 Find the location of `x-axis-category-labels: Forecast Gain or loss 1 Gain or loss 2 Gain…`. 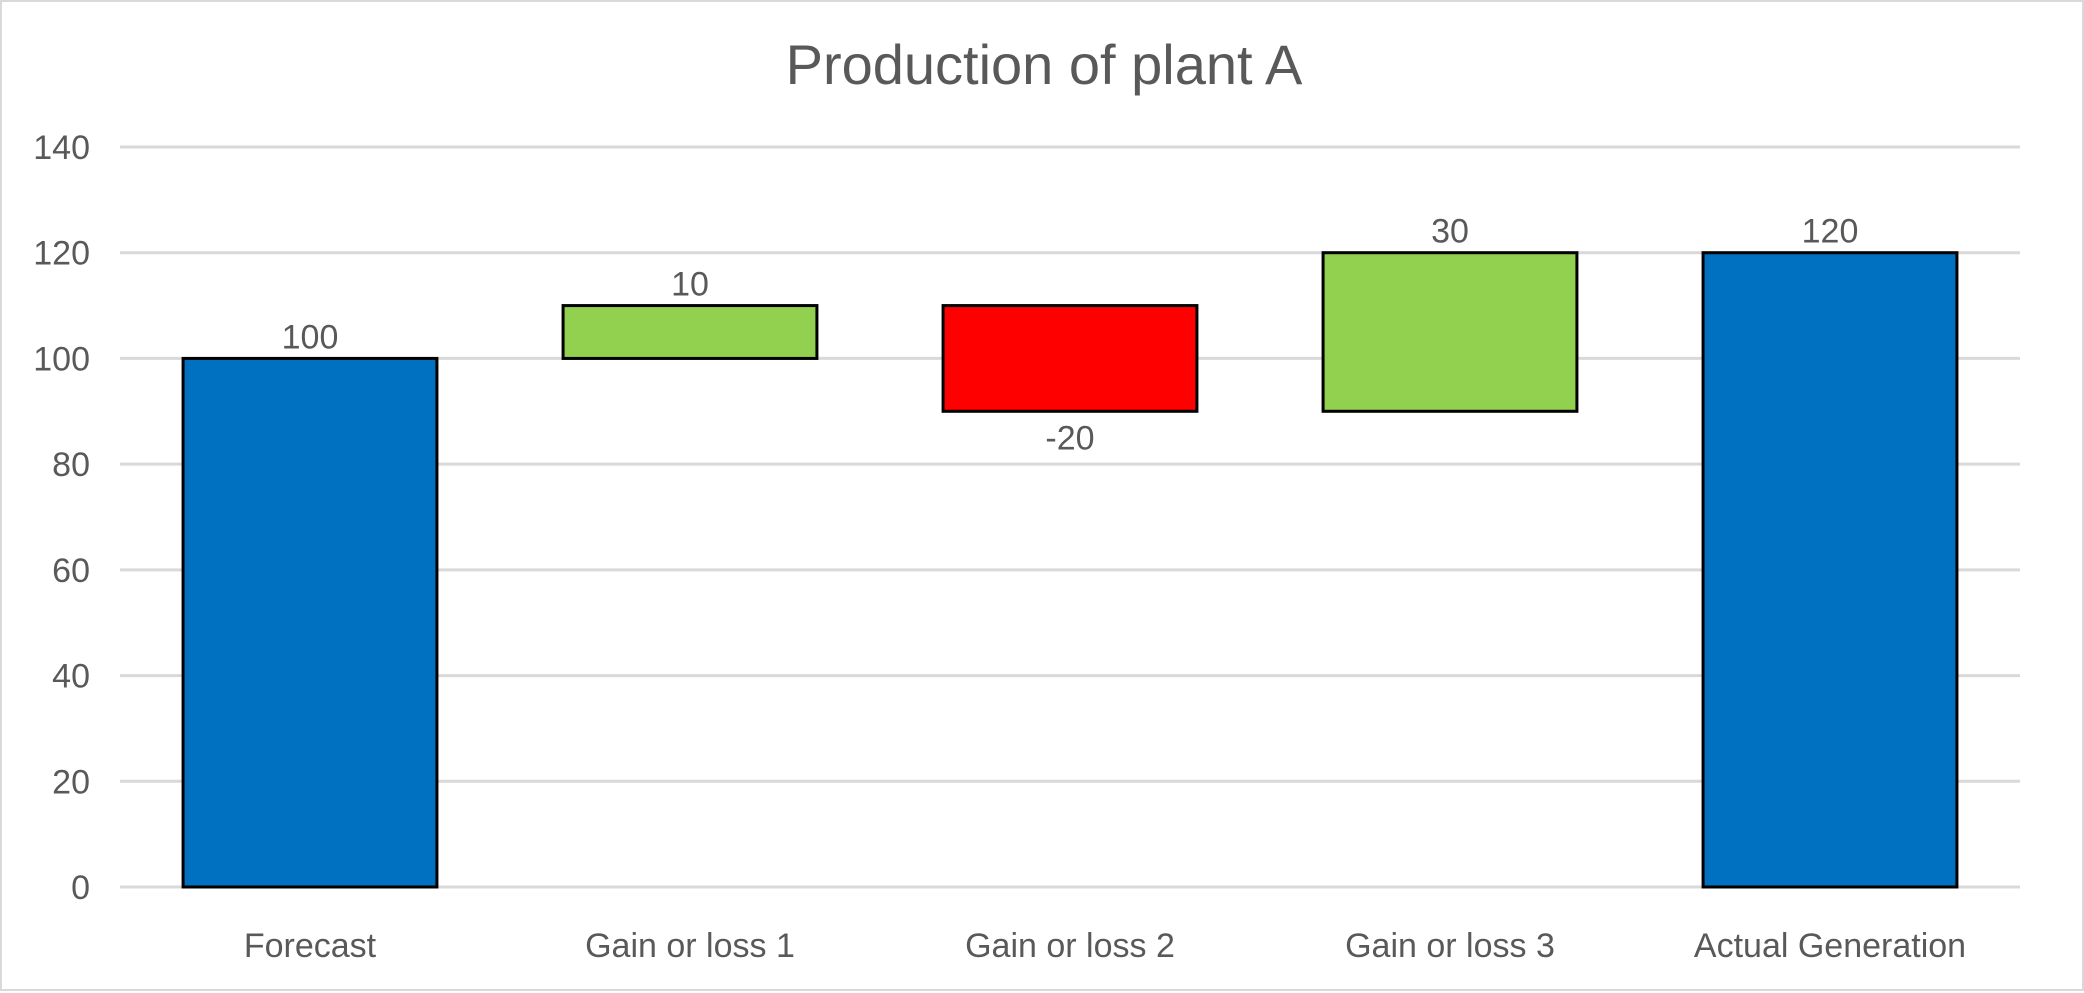

x-axis-category-labels: Forecast Gain or loss 1 Gain or loss 2 Gain… is located at coordinates (1105, 946).